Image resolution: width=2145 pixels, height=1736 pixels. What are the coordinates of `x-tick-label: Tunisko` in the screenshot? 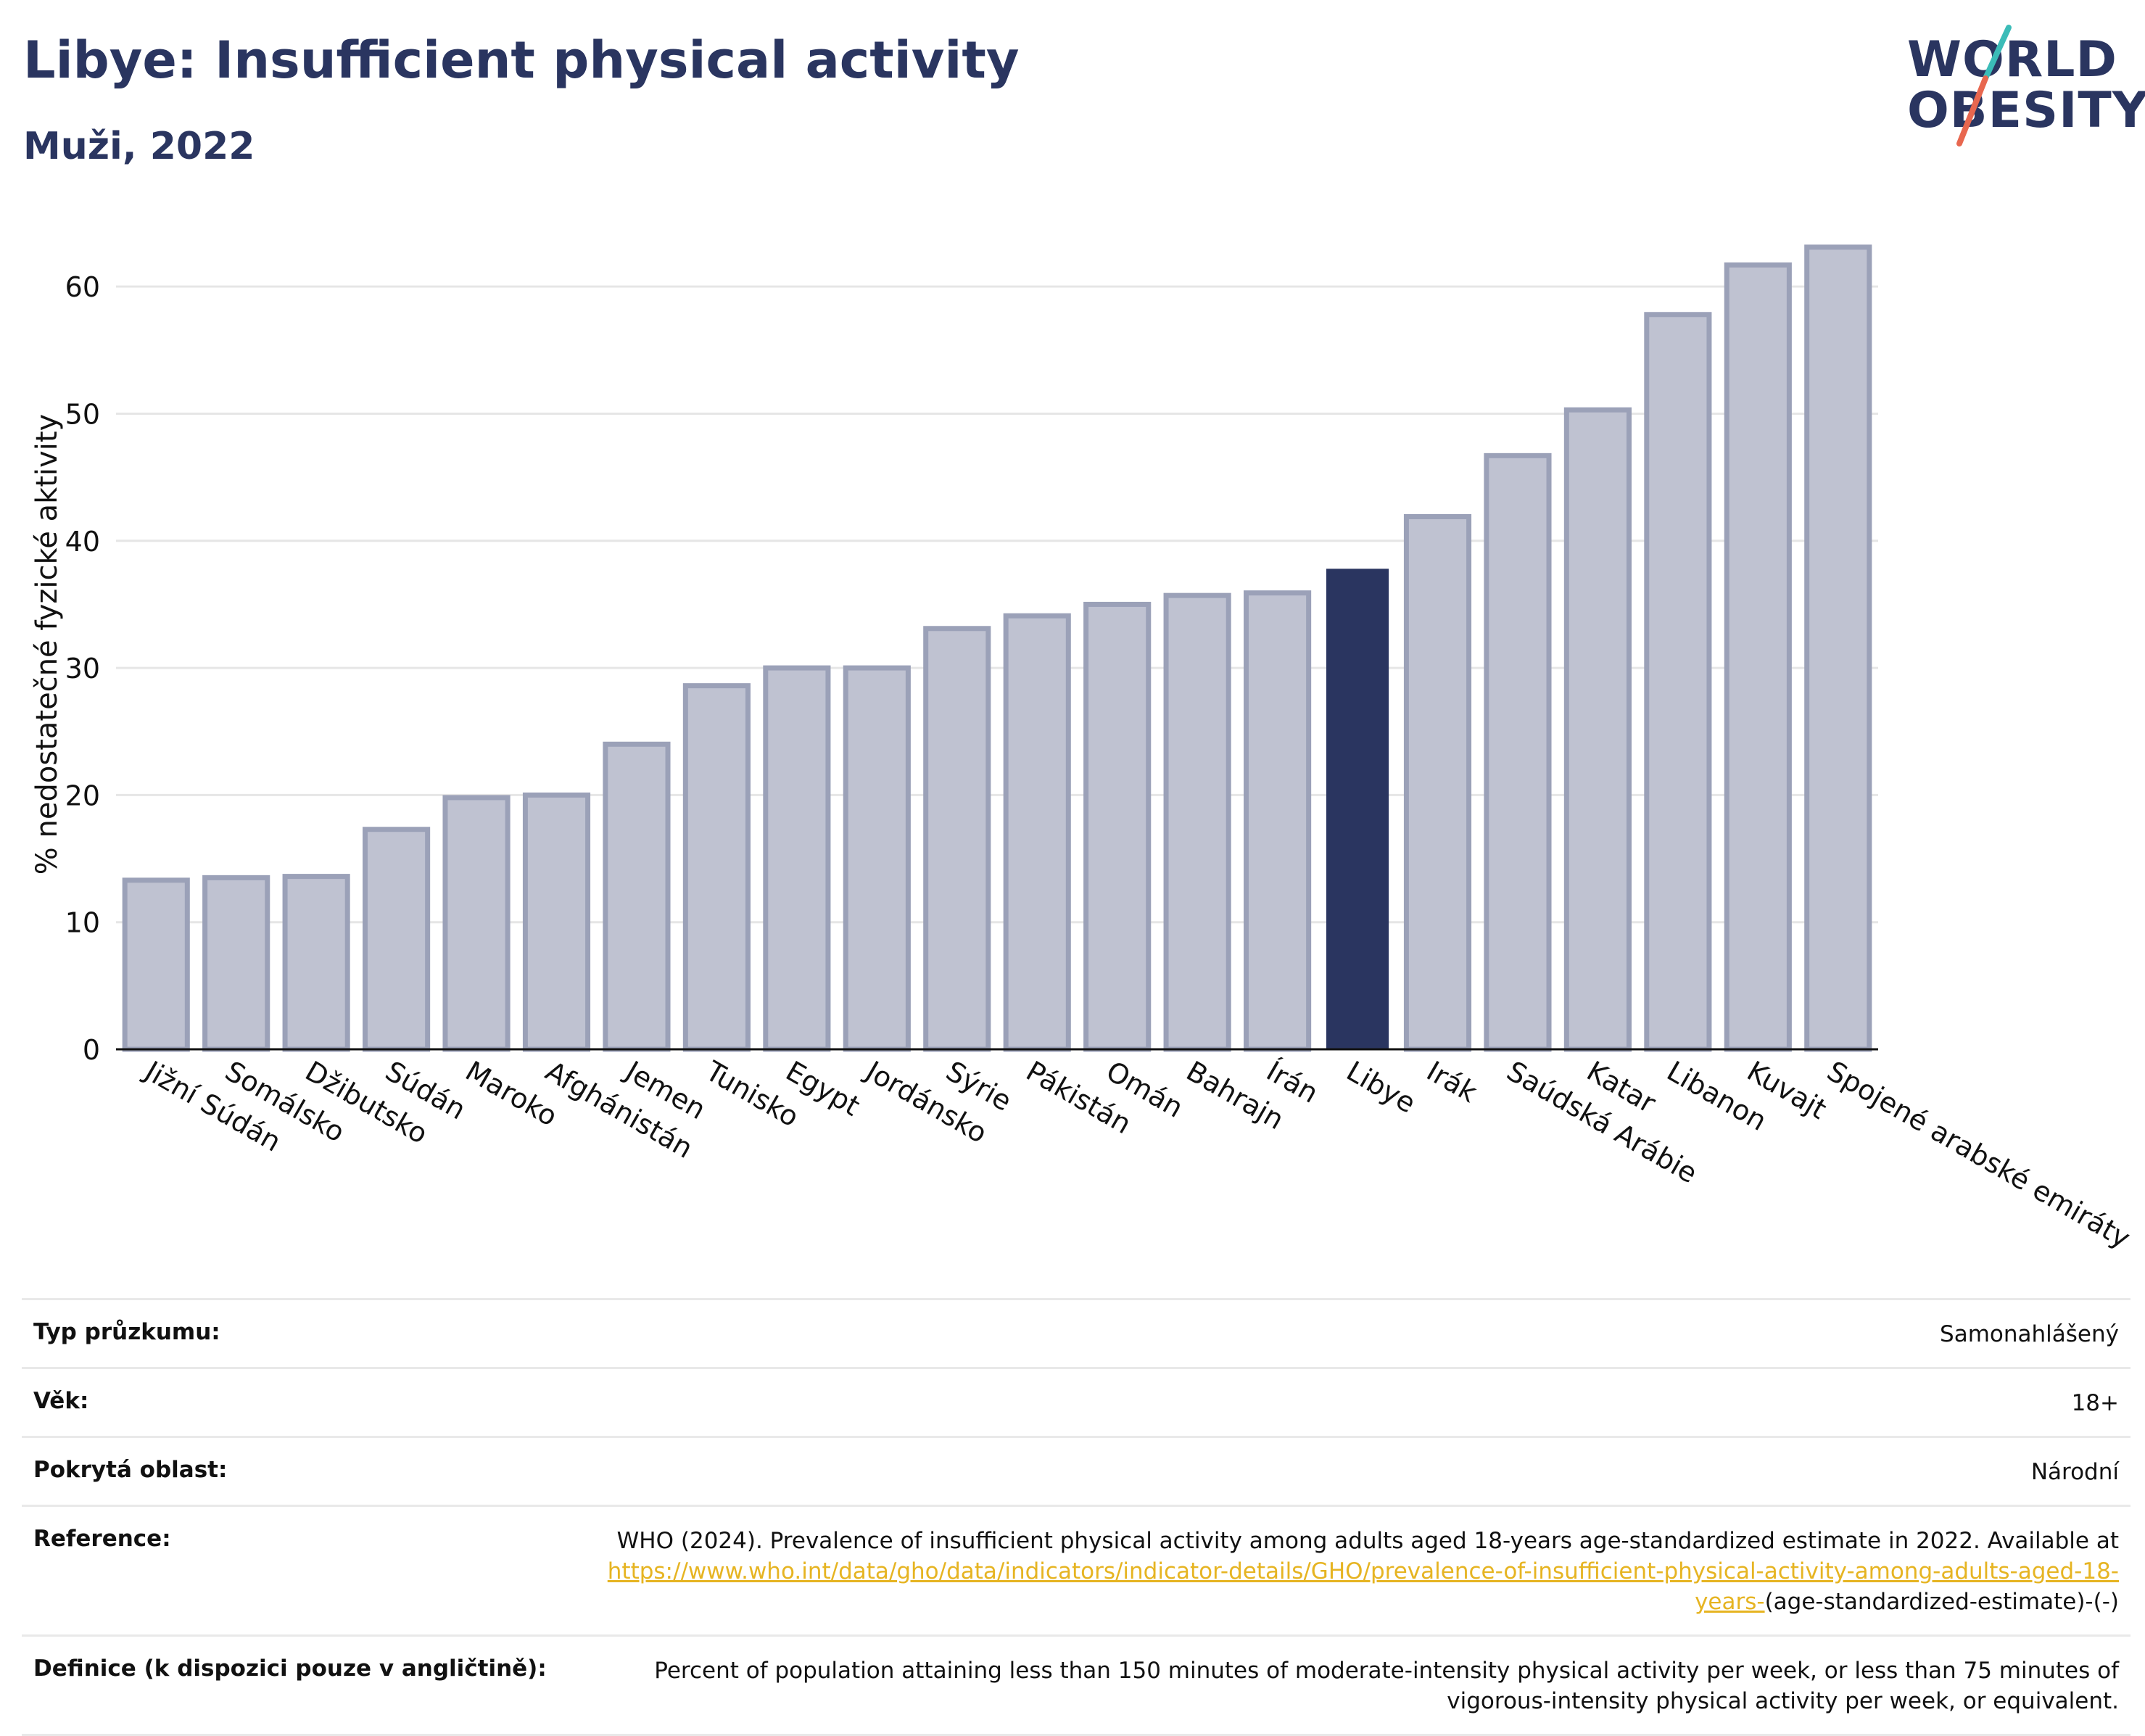 It's located at (752, 1093).